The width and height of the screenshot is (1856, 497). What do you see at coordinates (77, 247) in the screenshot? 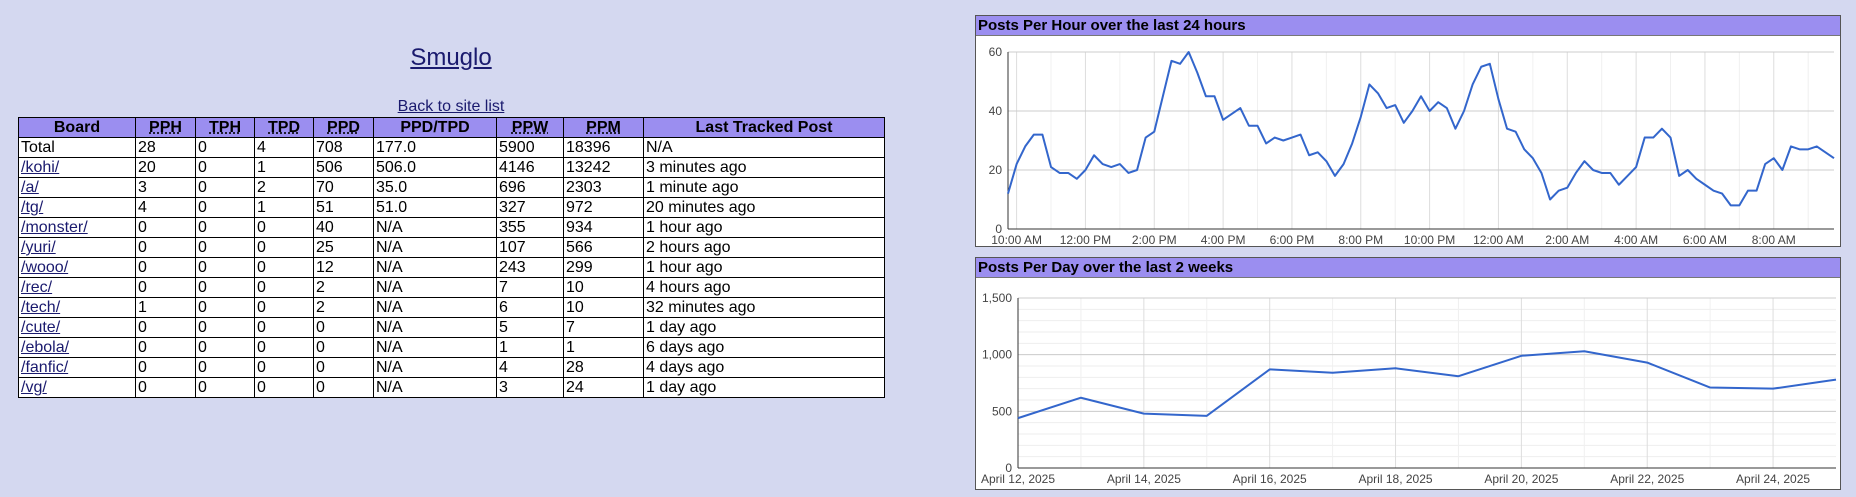
I see `board-cell: /yuri/` at bounding box center [77, 247].